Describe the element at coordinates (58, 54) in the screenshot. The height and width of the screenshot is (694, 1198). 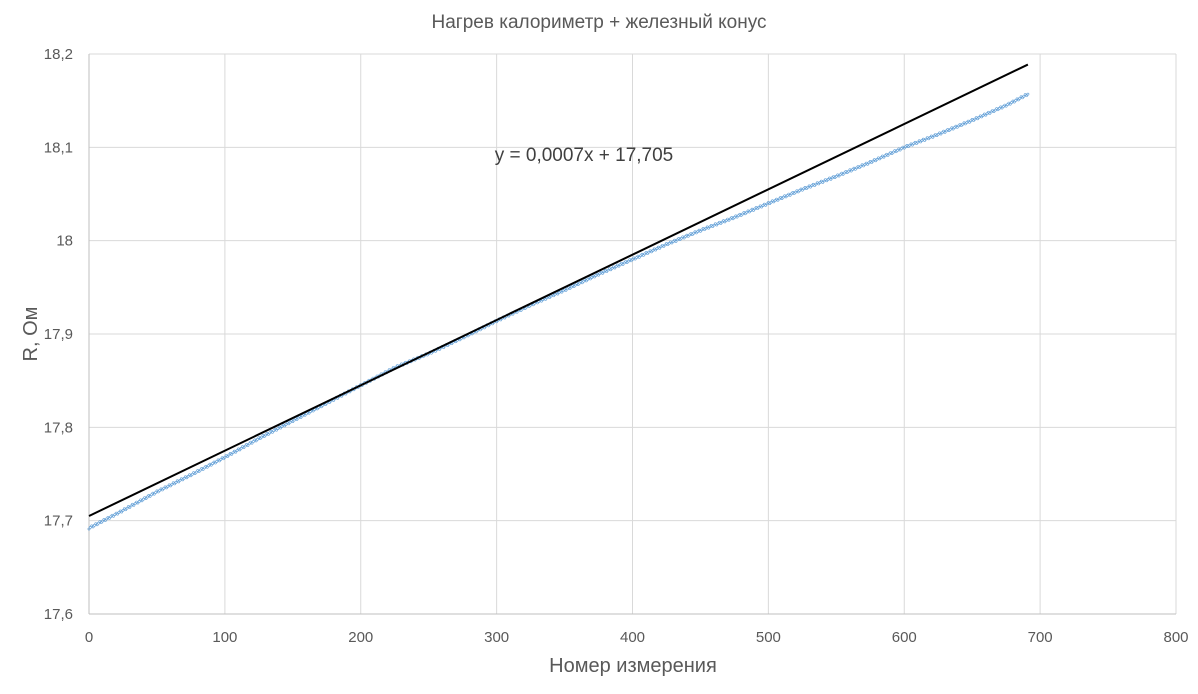
I see `y-tick-label: 18,2` at that location.